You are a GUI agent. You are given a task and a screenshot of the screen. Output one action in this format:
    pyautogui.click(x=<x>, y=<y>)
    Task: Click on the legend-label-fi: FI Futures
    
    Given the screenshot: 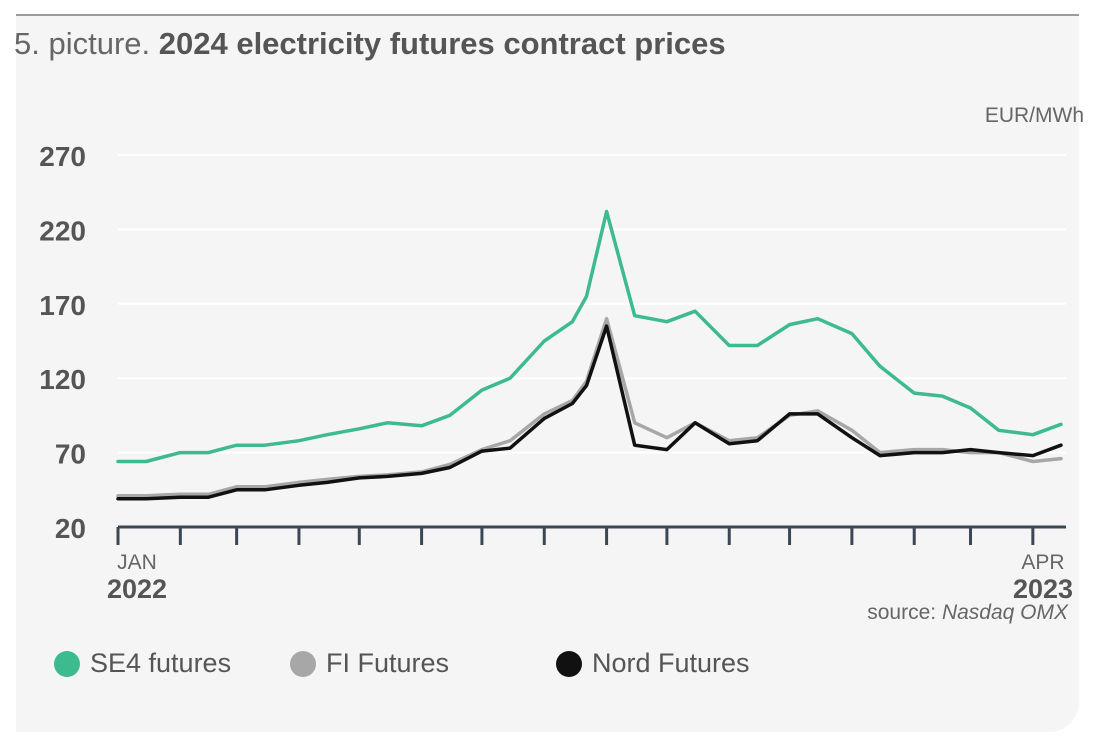 What is the action you would take?
    pyautogui.click(x=388, y=663)
    